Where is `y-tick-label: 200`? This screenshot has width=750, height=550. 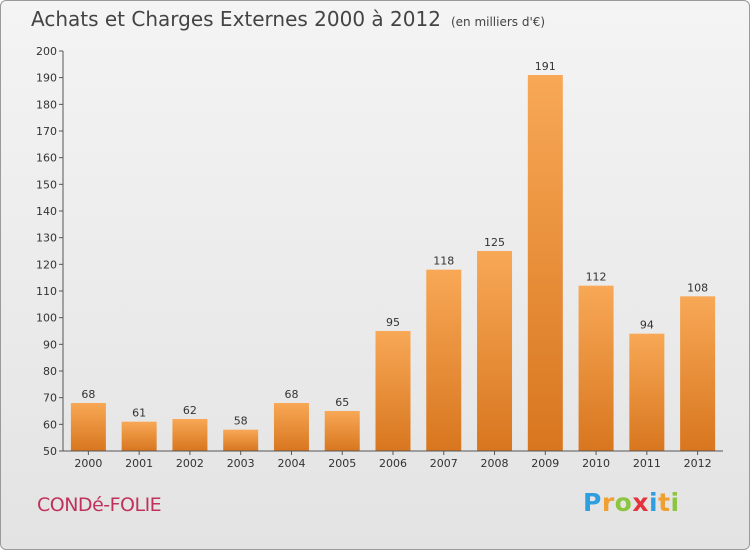 y-tick-label: 200 is located at coordinates (46, 51).